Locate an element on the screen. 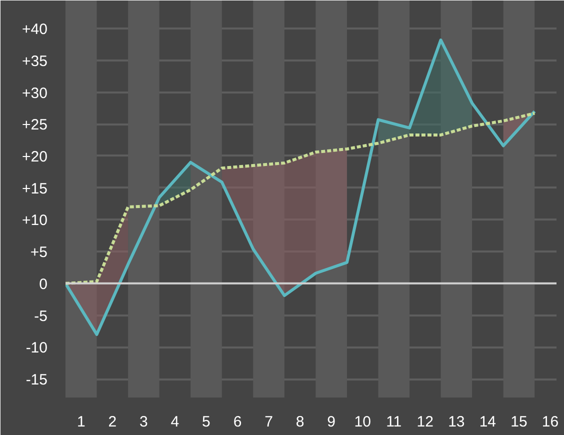  y-tick-label: -5 is located at coordinates (41, 316).